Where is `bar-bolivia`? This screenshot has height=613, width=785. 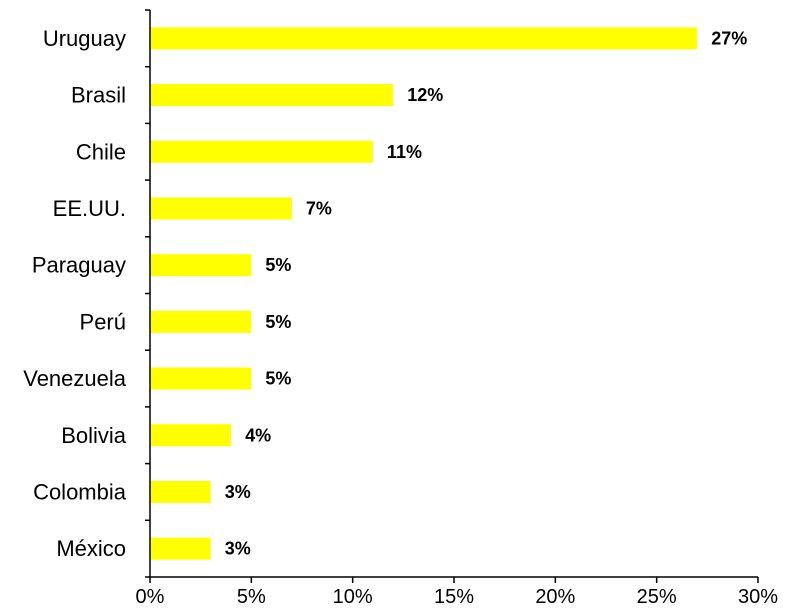
bar-bolivia is located at coordinates (191, 435).